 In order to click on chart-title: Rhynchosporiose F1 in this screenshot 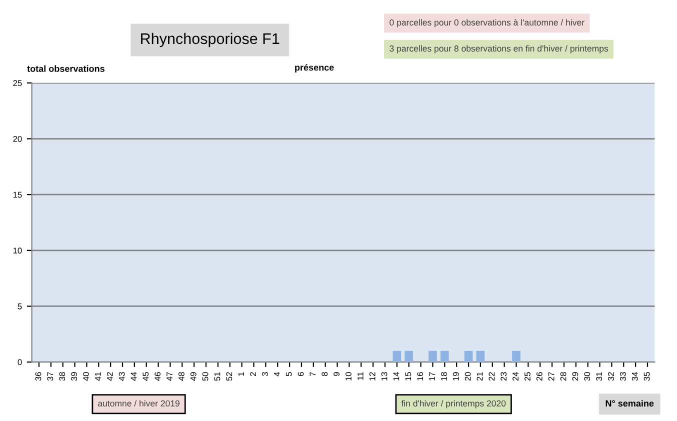, I will do `click(210, 40)`.